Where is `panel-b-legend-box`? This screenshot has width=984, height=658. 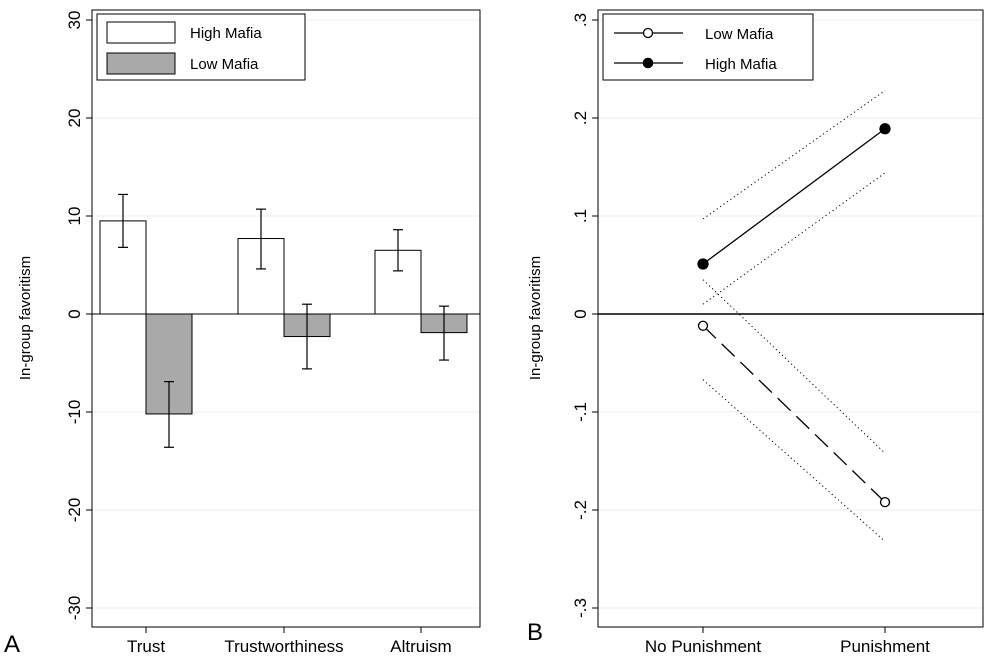 panel-b-legend-box is located at coordinates (708, 47).